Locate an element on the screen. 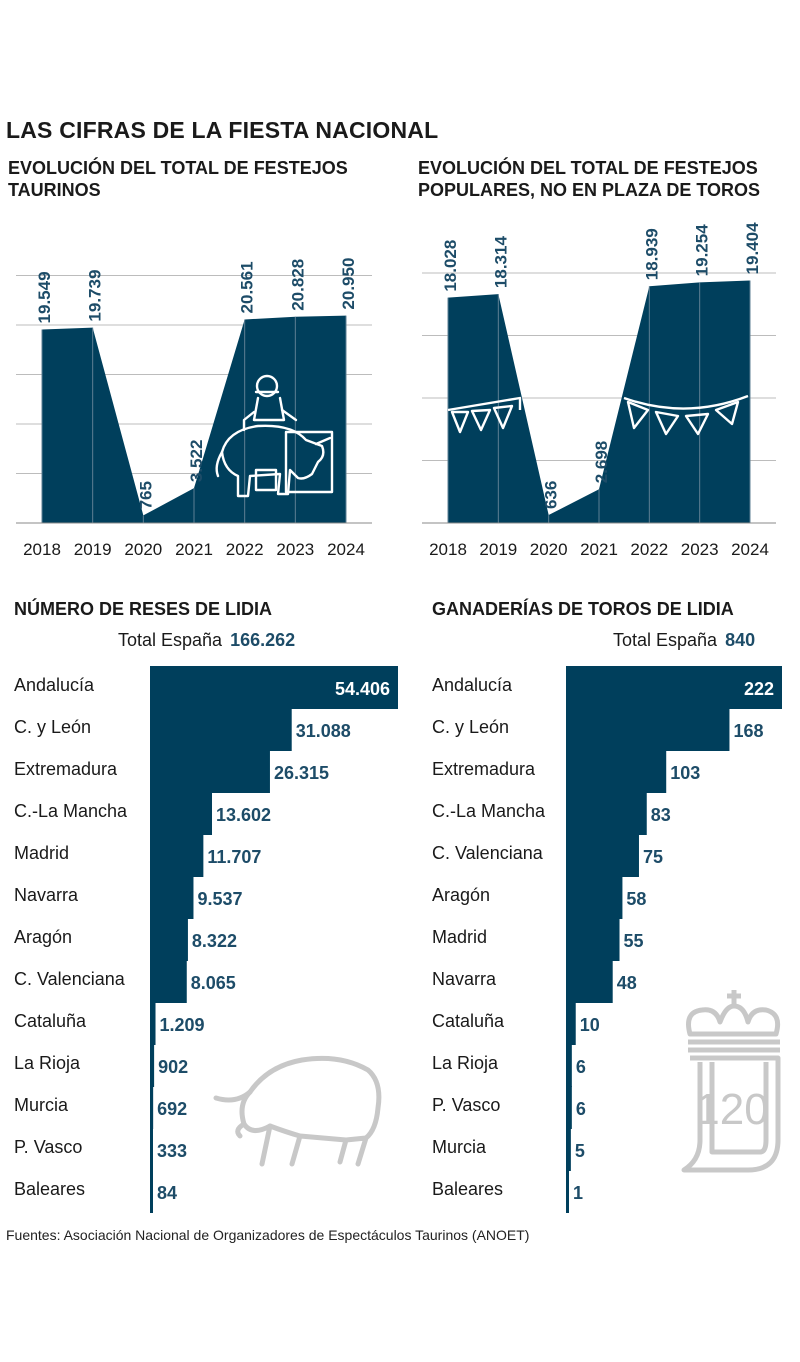 This screenshot has width=800, height=1362. value-label: 6 is located at coordinates (581, 1067).